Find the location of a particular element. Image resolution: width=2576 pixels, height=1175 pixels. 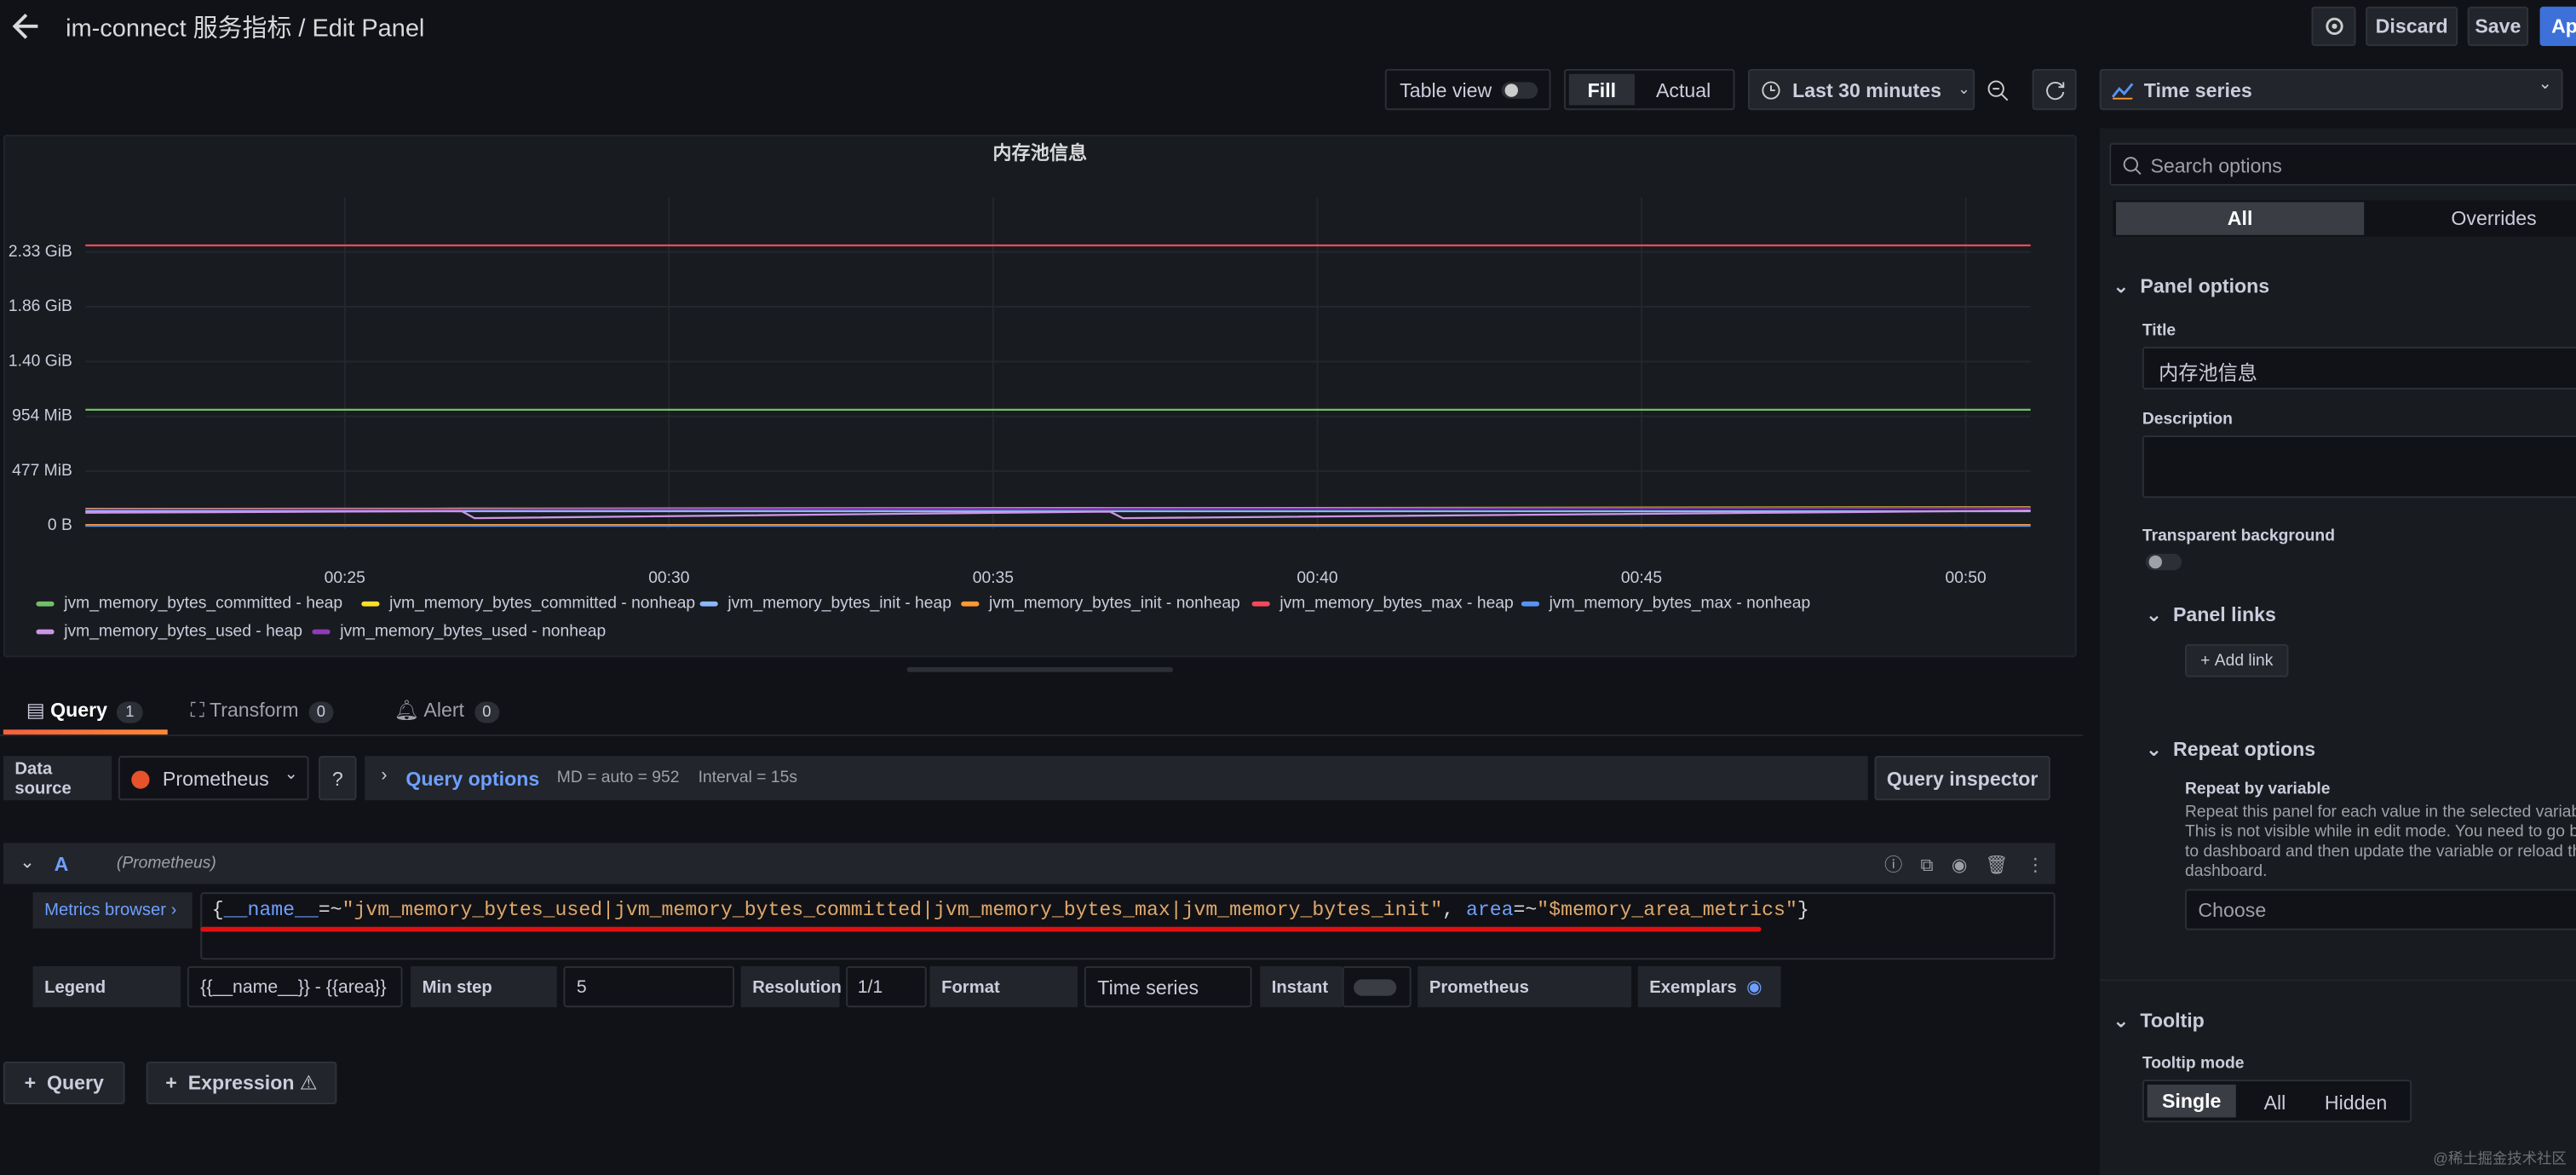

row-actions: ⓘ⧉◉🗑︎⋮ is located at coordinates (1974, 865).